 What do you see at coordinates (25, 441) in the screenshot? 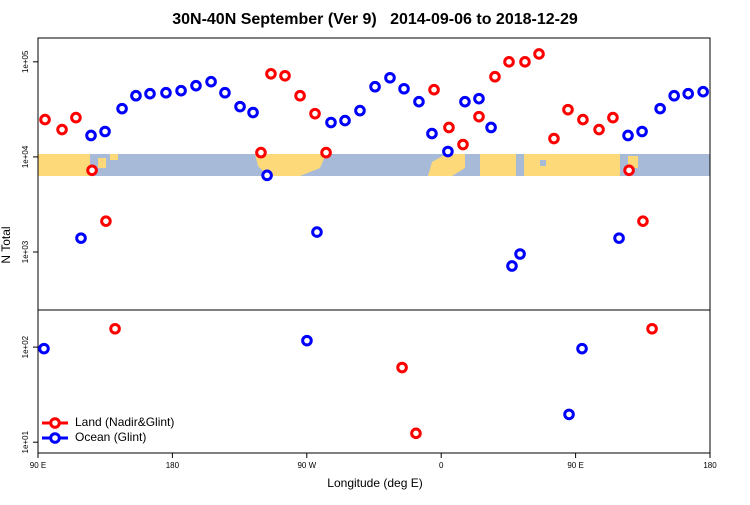
I see `y-tick-label: 1e+01` at bounding box center [25, 441].